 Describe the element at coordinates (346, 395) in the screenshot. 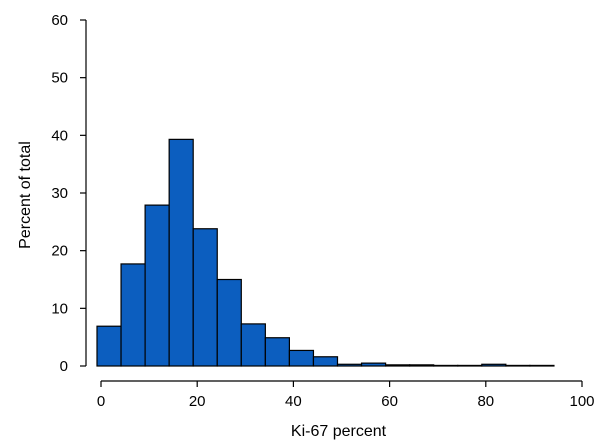

I see `x-axis: 0 20 40 60 80 100` at that location.